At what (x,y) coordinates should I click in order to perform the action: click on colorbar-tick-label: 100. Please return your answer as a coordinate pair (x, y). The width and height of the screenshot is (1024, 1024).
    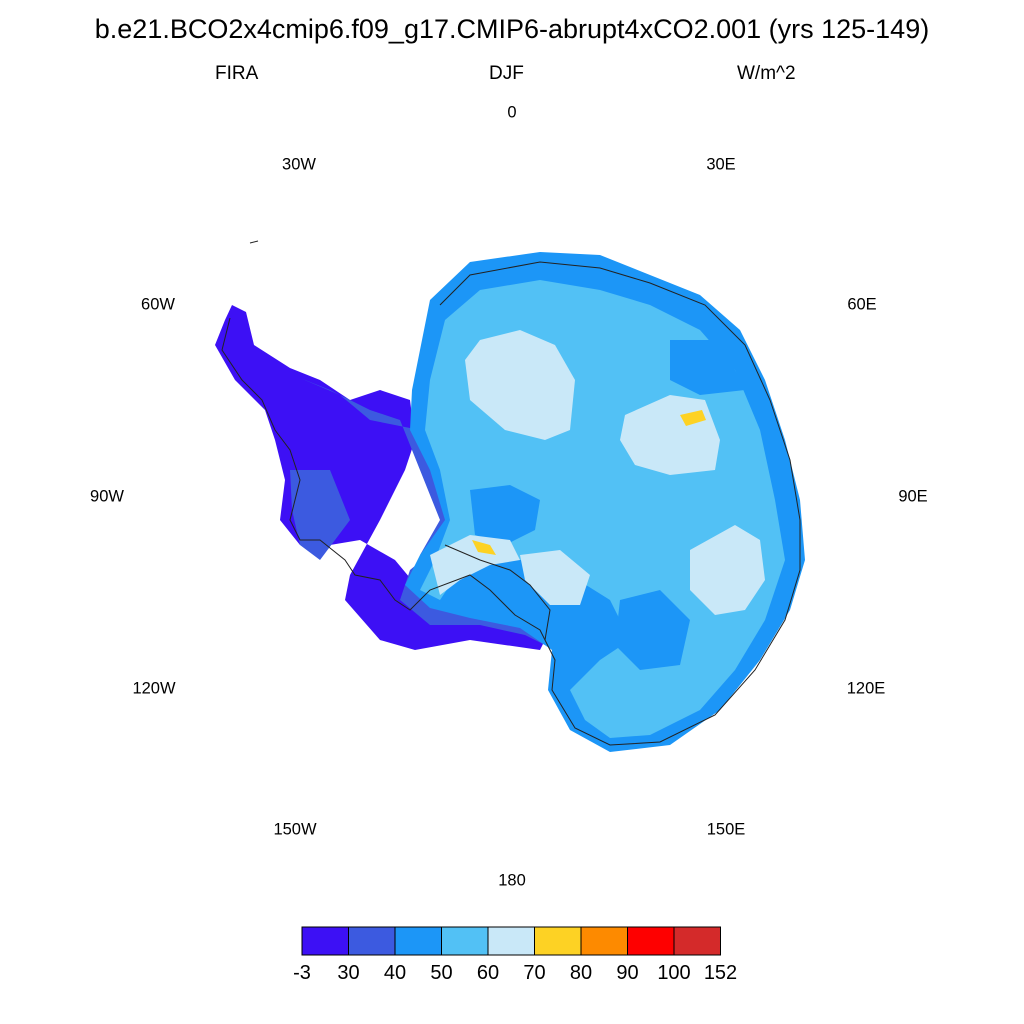
    Looking at the image, I should click on (674, 973).